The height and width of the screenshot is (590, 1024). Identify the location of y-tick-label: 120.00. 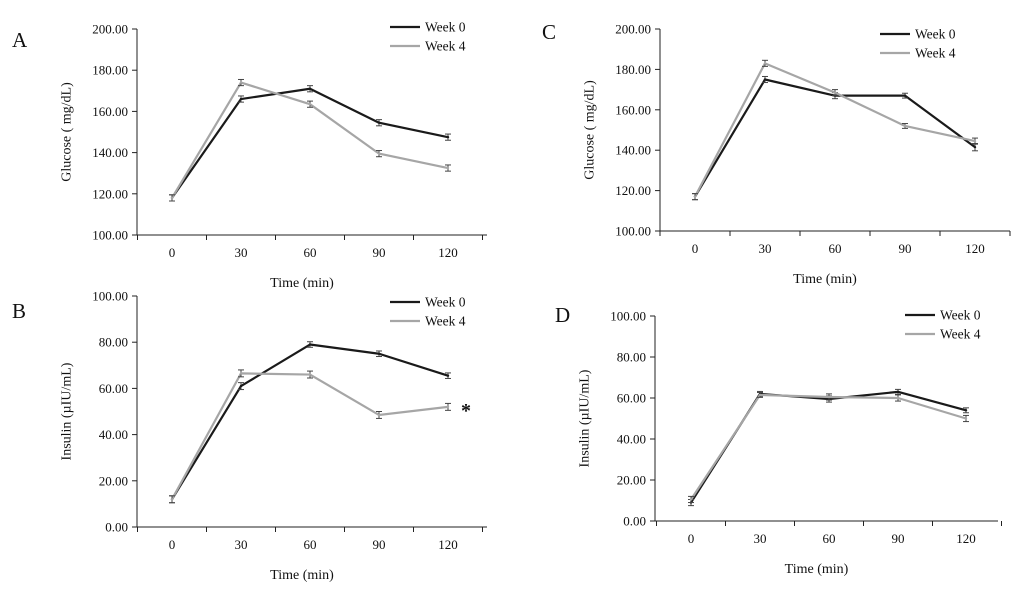
(110, 193).